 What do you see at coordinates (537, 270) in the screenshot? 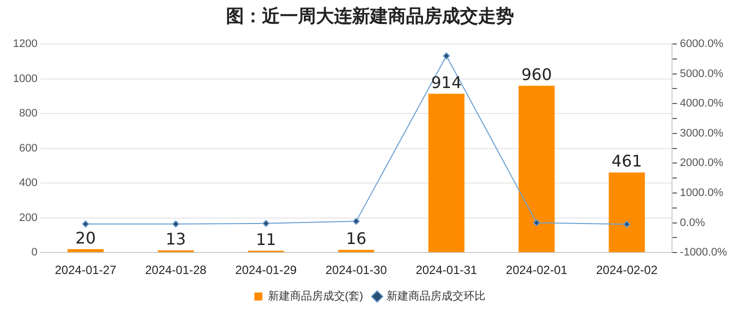
I see `x-tick-label: 2024-02-01` at bounding box center [537, 270].